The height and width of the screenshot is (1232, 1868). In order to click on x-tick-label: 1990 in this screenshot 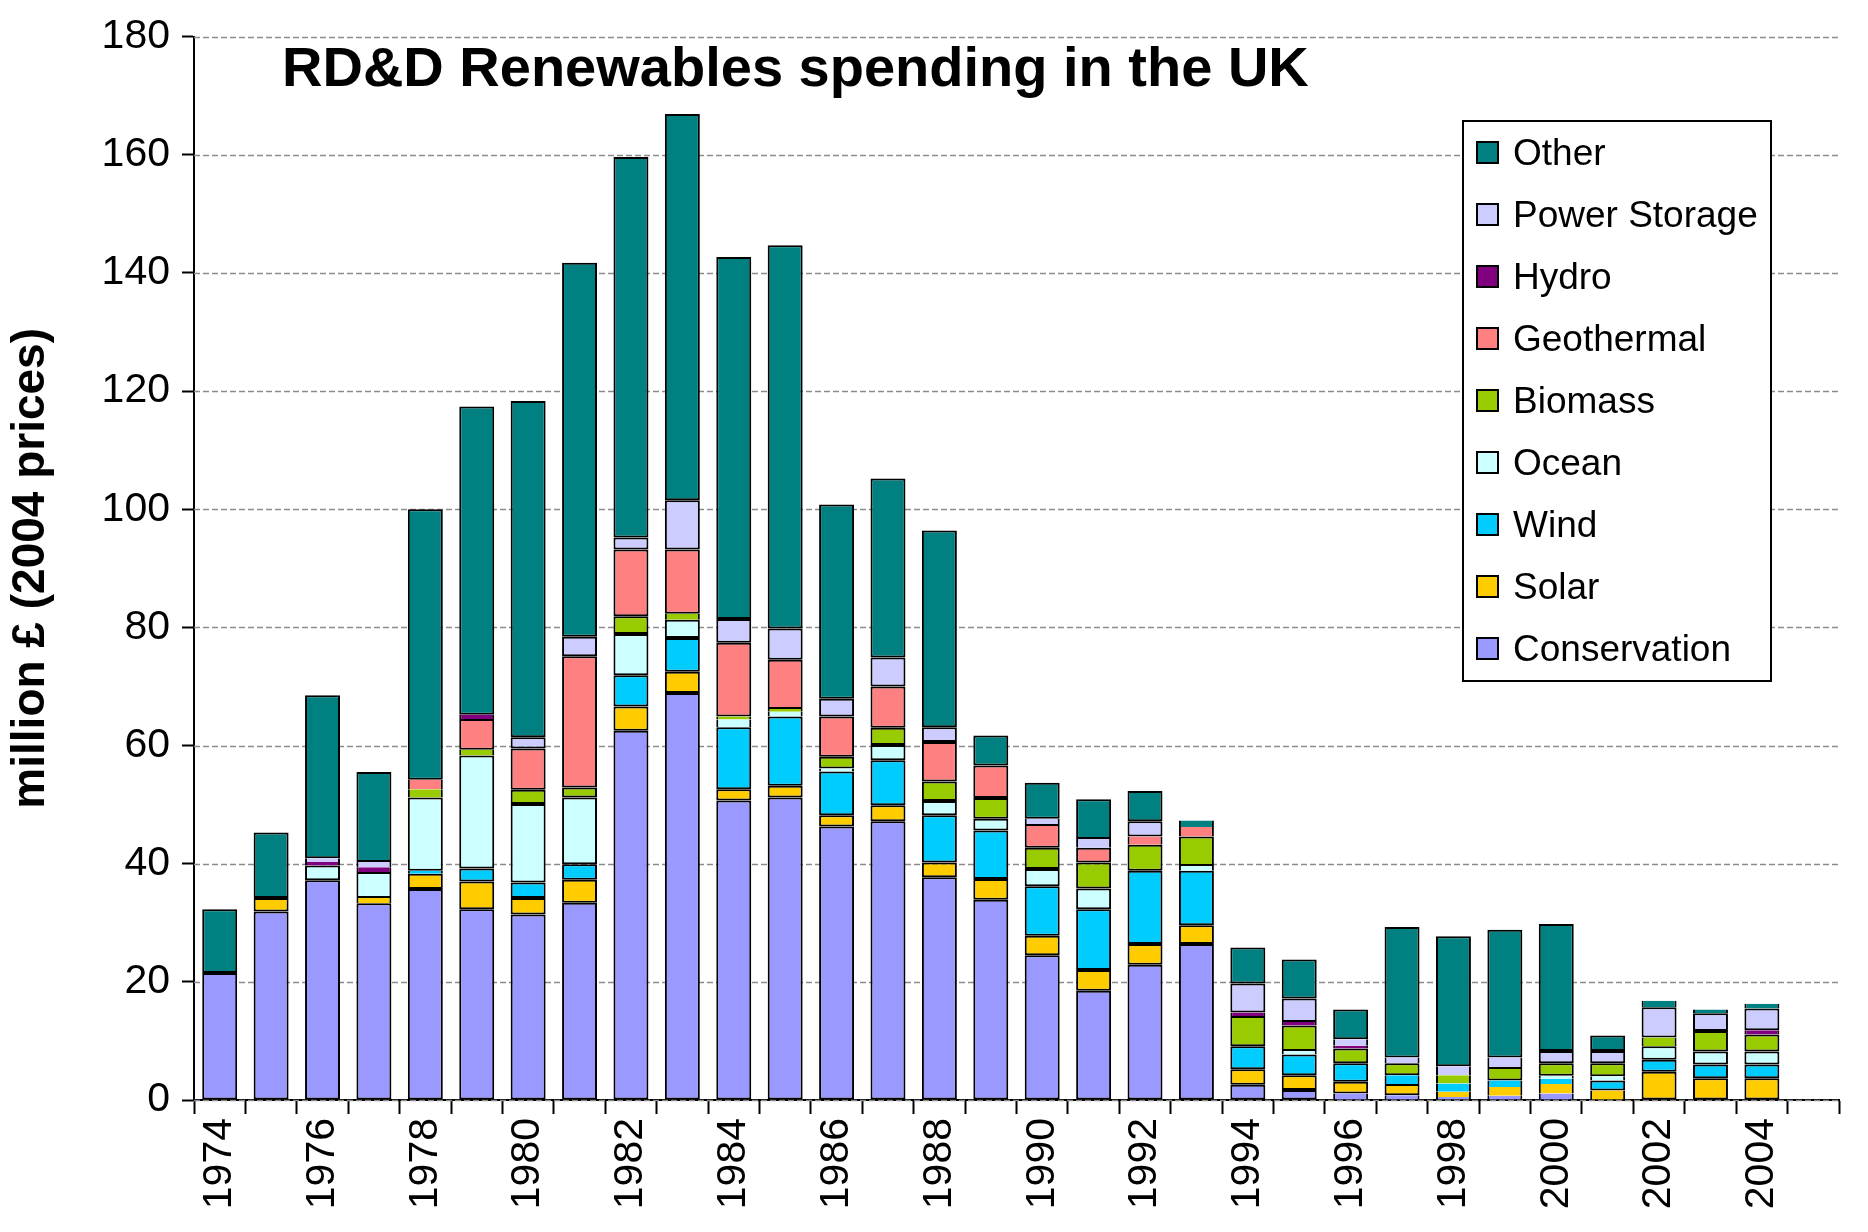, I will do `click(1039, 1164)`.